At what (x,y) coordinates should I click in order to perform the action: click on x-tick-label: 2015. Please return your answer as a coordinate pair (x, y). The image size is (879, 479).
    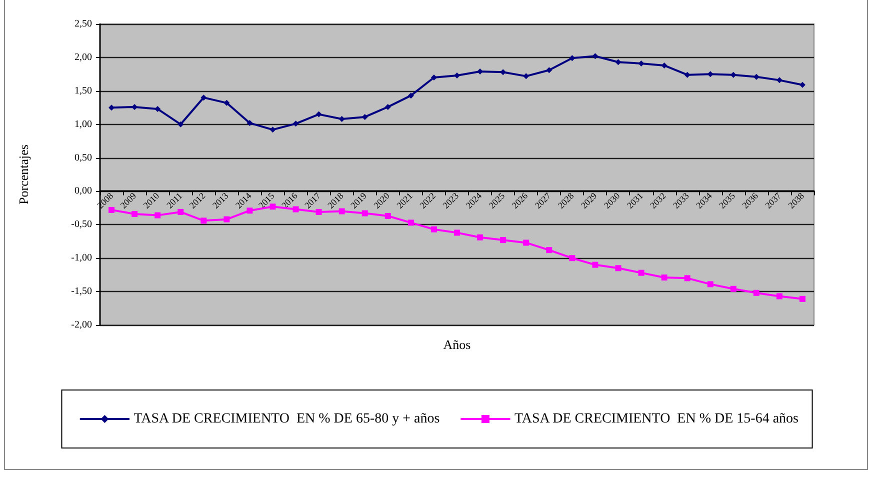
    Looking at the image, I should click on (266, 200).